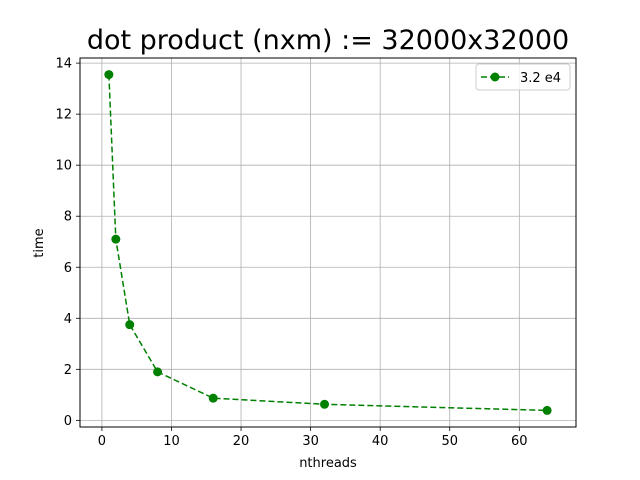 Image resolution: width=640 pixels, height=480 pixels. Describe the element at coordinates (63, 115) in the screenshot. I see `y-tick-label: 12` at that location.